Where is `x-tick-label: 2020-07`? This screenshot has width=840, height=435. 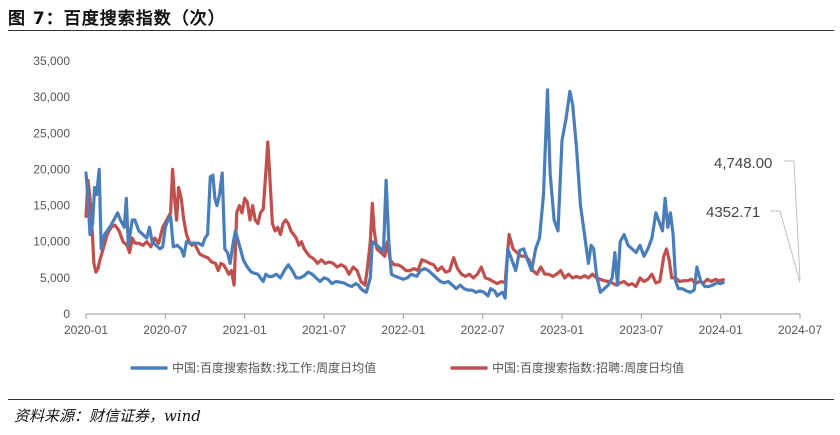 x-tick-label: 2020-07 is located at coordinates (165, 330).